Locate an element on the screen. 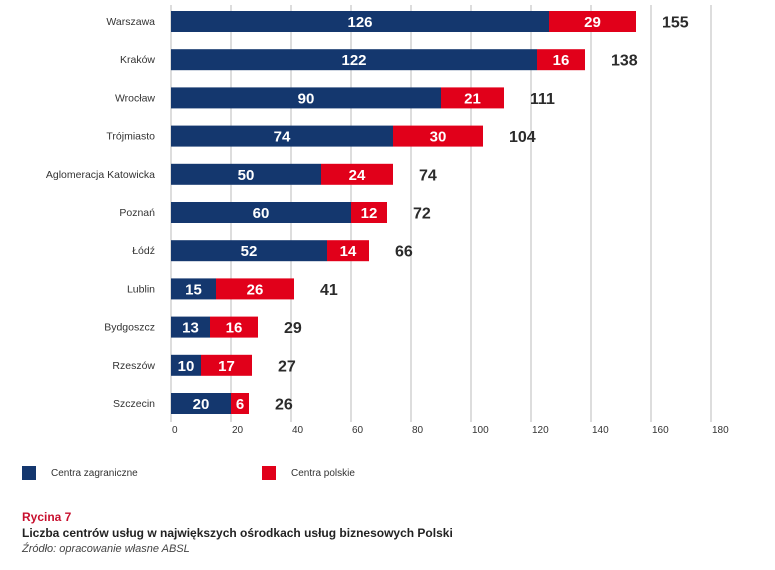 This screenshot has height=570, width=775. legend-label-polish: Centra polskie is located at coordinates (323, 473).